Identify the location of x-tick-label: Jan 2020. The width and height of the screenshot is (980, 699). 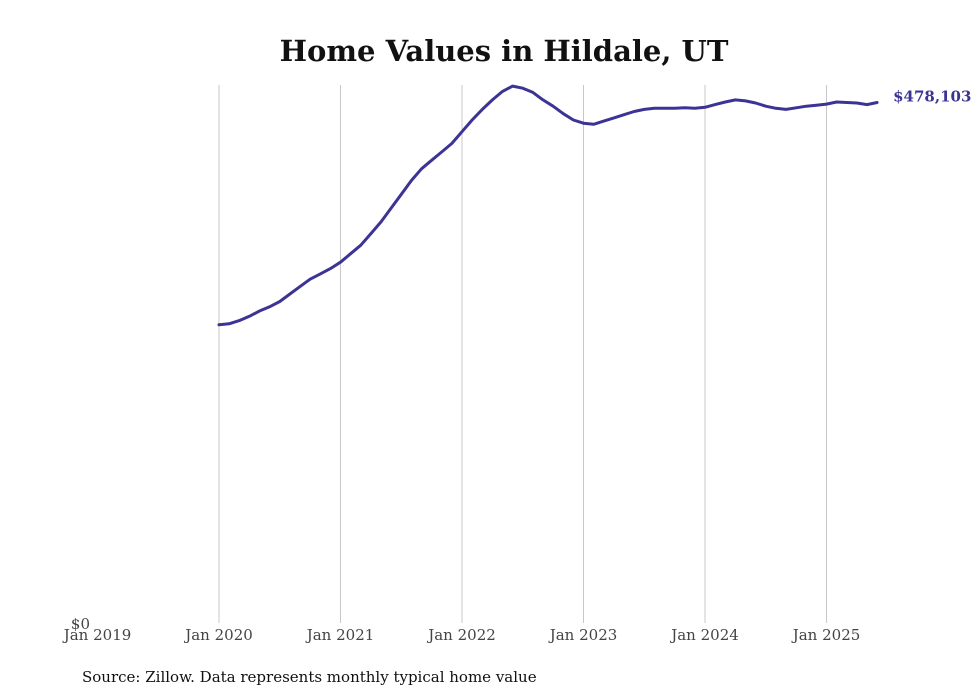
(218, 635).